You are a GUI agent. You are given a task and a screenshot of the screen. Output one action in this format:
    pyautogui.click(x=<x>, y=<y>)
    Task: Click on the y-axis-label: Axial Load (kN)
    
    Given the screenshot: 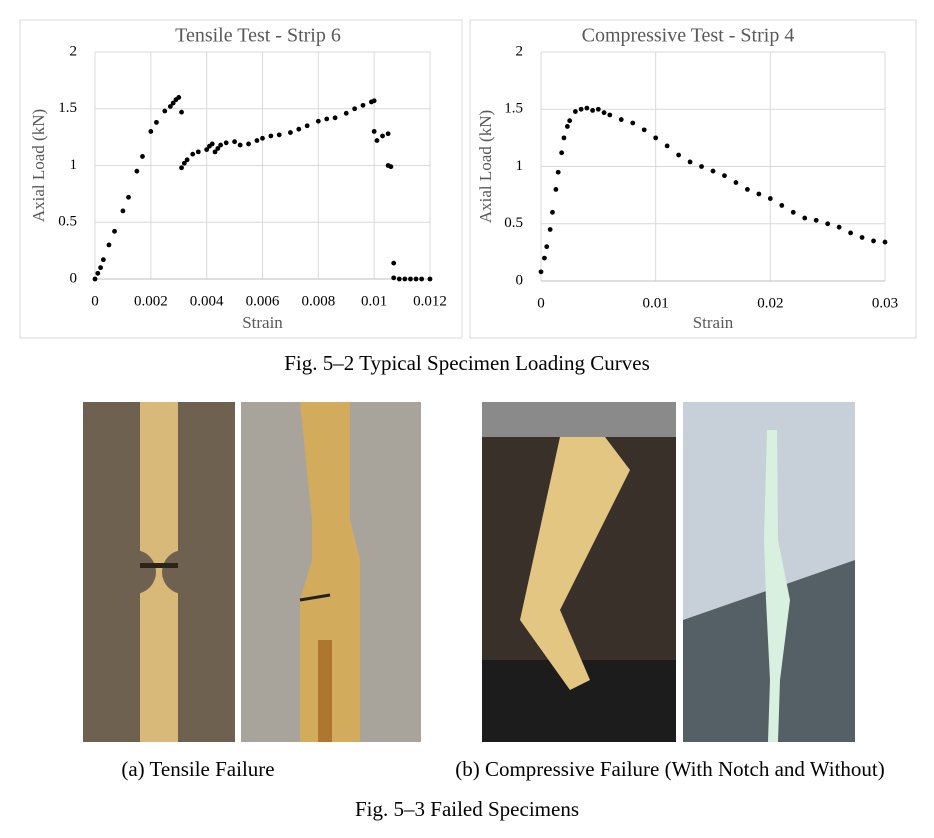 What is the action you would take?
    pyautogui.click(x=485, y=166)
    